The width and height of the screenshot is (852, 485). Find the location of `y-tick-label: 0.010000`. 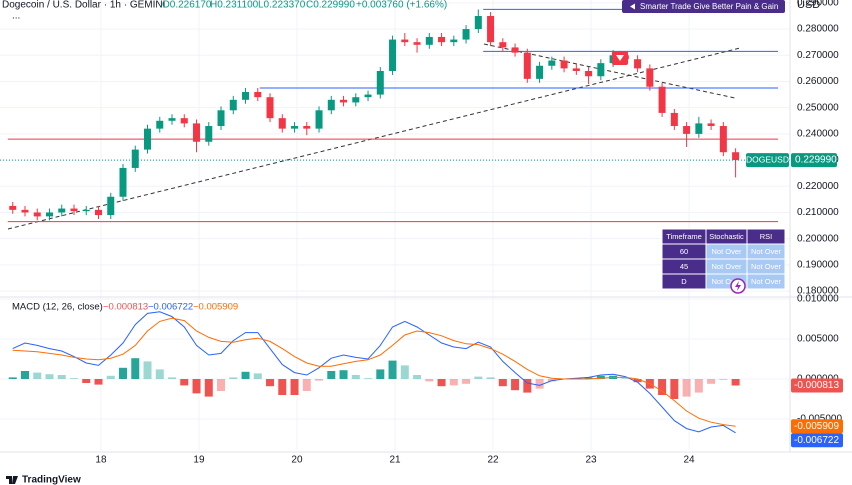

y-tick-label: 0.010000 is located at coordinates (818, 299).